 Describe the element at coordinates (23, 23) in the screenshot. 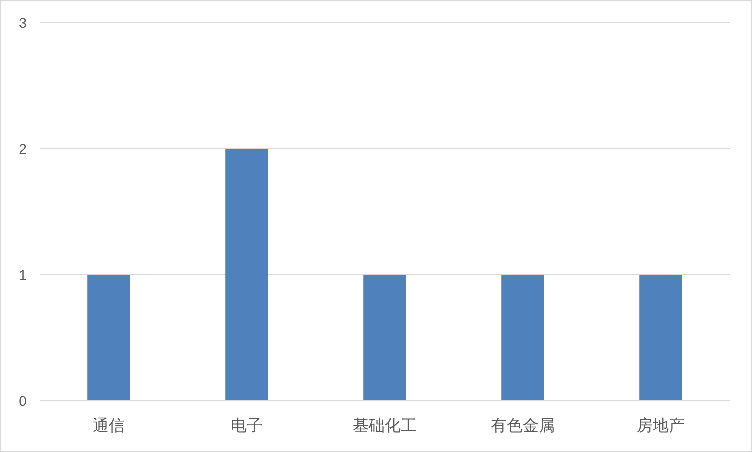

I see `y-tick-label: 3` at that location.